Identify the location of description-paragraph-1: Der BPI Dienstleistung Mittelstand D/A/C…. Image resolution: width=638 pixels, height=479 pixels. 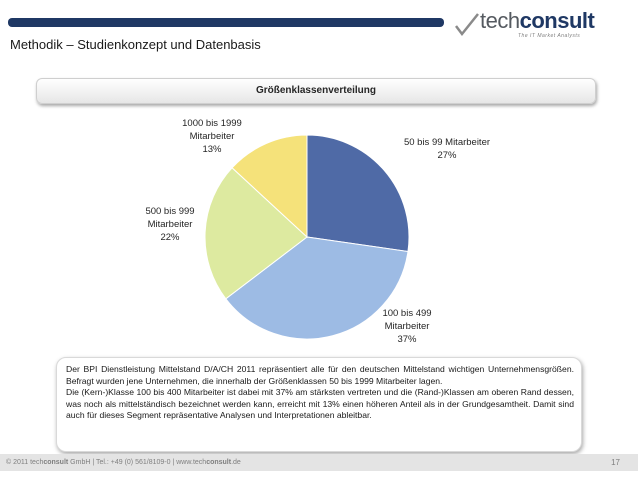
(320, 375).